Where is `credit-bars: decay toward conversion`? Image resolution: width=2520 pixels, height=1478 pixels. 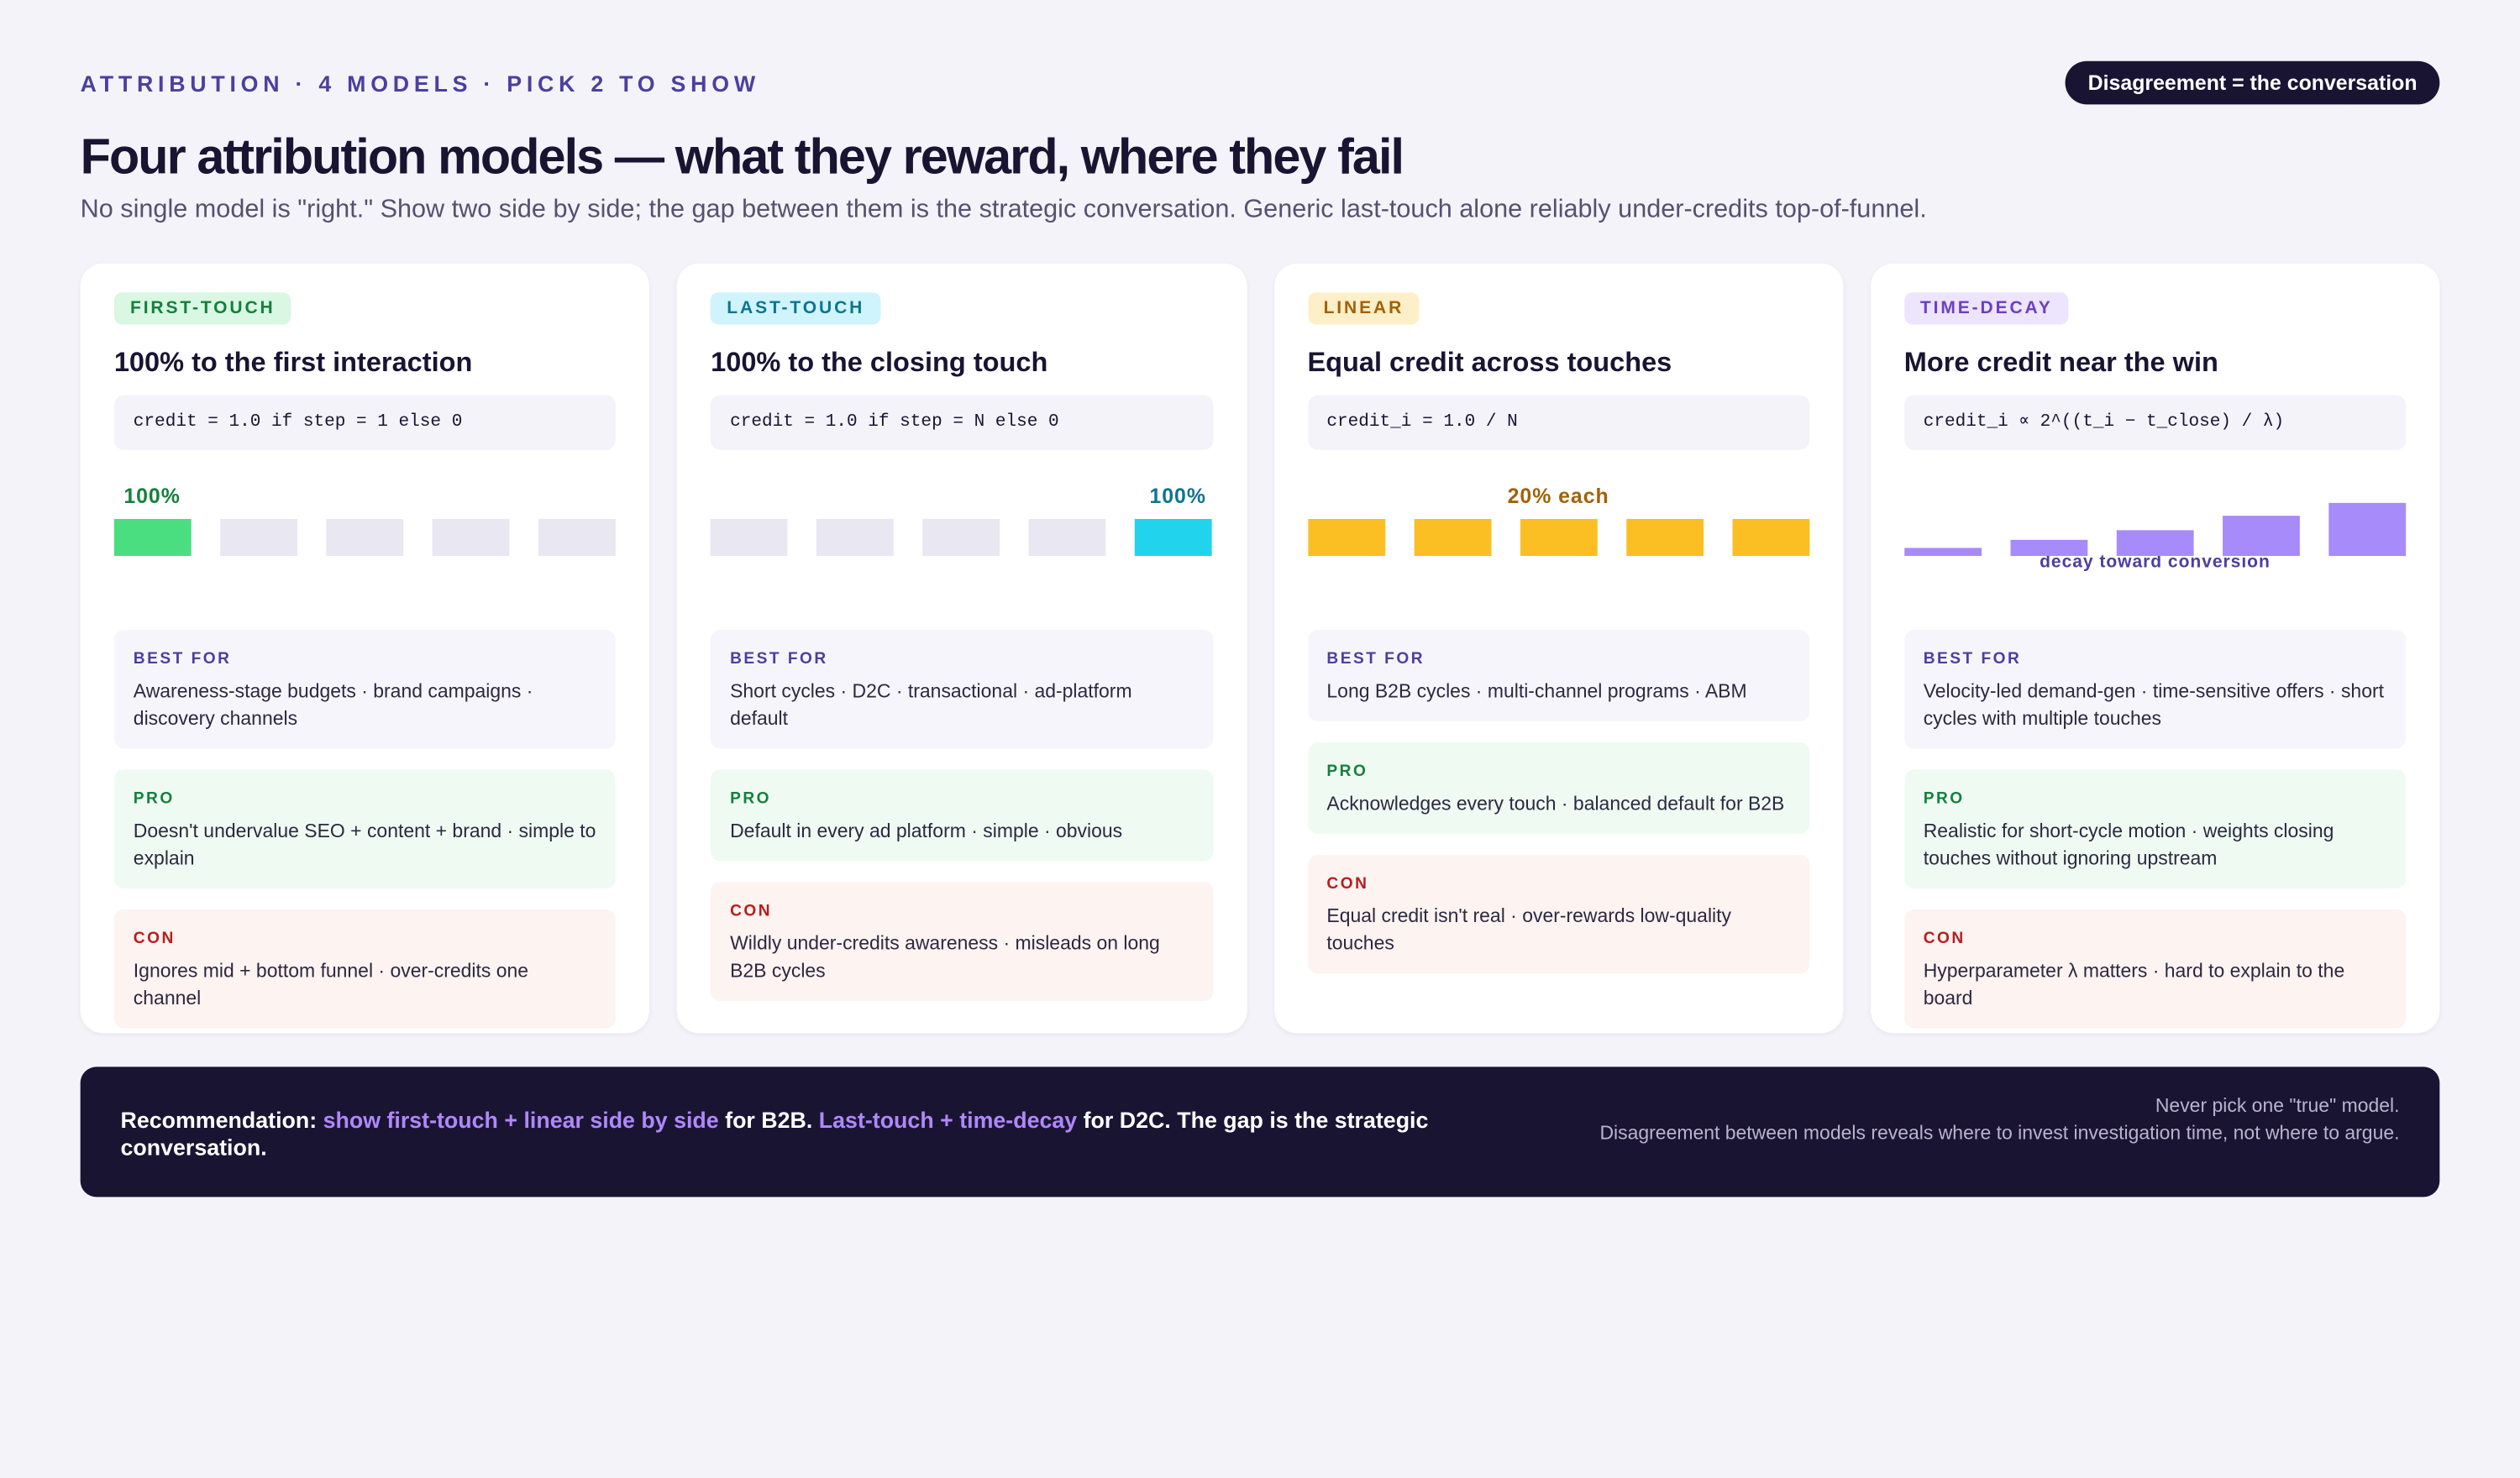
credit-bars: decay toward conversion is located at coordinates (2155, 540).